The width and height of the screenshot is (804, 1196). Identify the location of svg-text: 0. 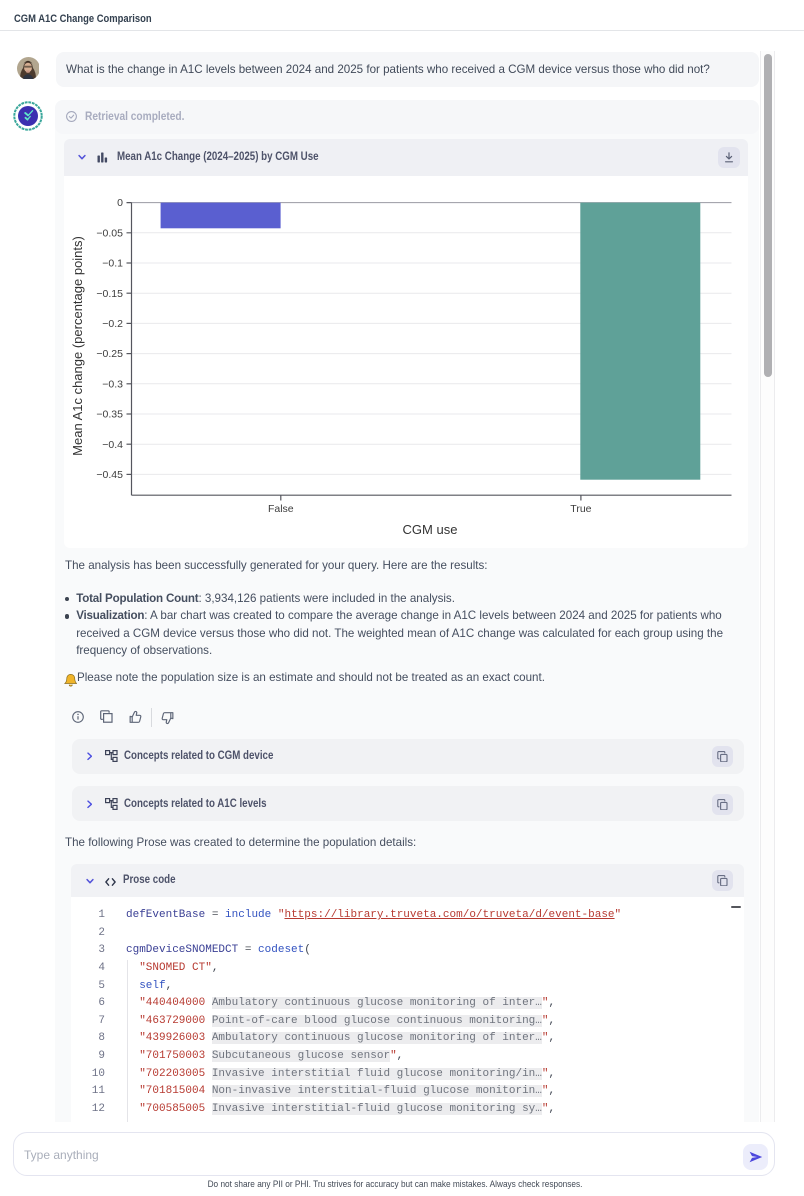
(120, 203).